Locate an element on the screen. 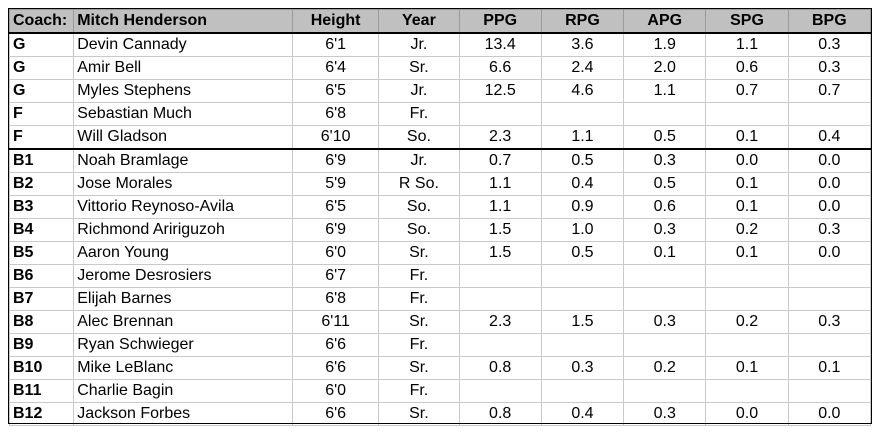 The width and height of the screenshot is (882, 434). stat-rpg: 0.4 is located at coordinates (582, 414).